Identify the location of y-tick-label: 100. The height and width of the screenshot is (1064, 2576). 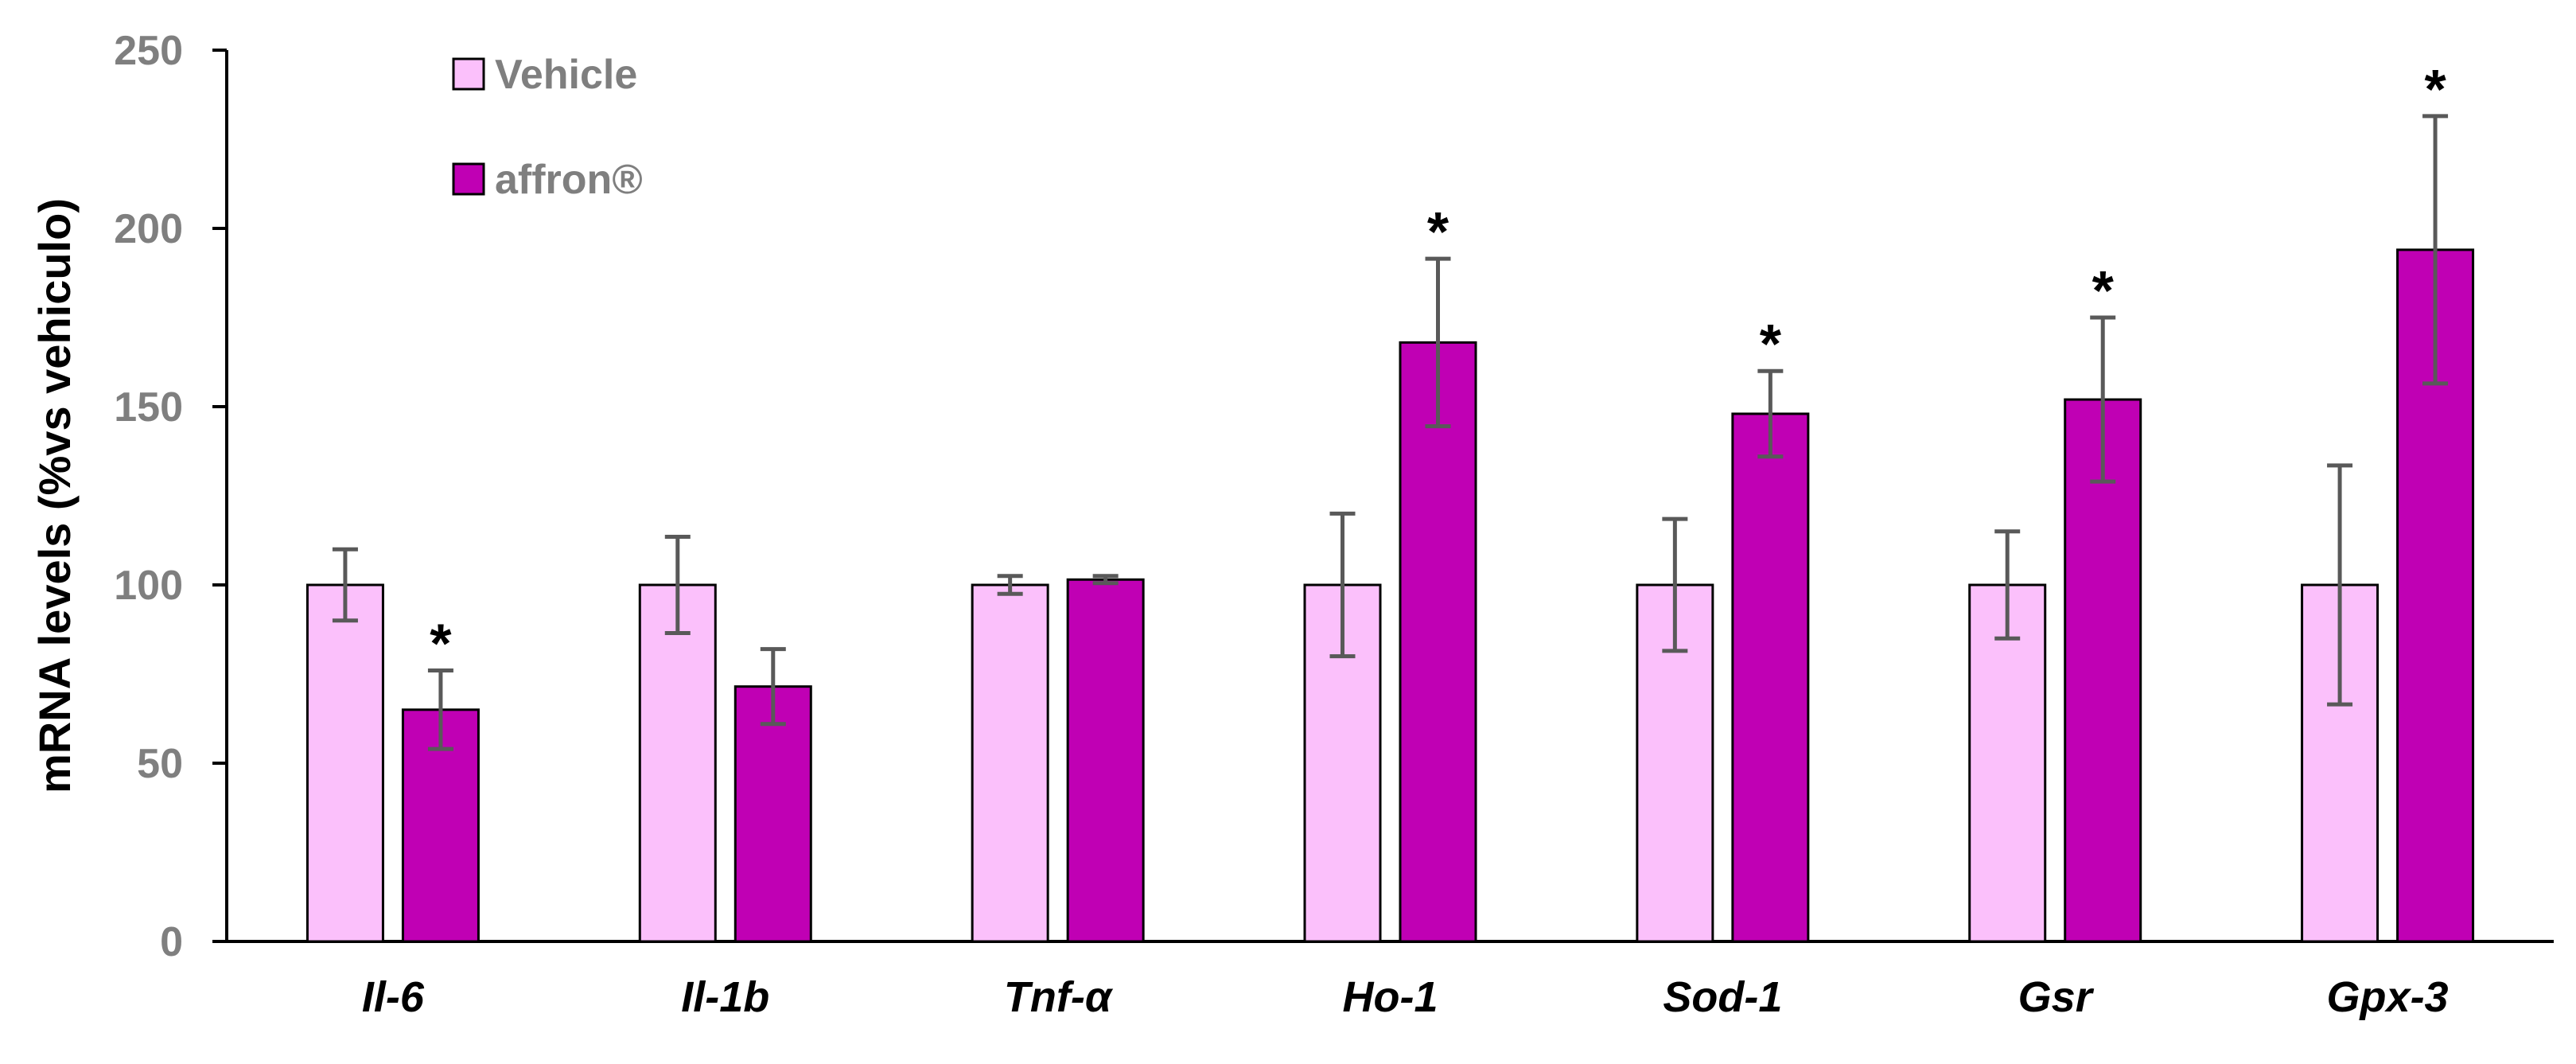
(149, 586).